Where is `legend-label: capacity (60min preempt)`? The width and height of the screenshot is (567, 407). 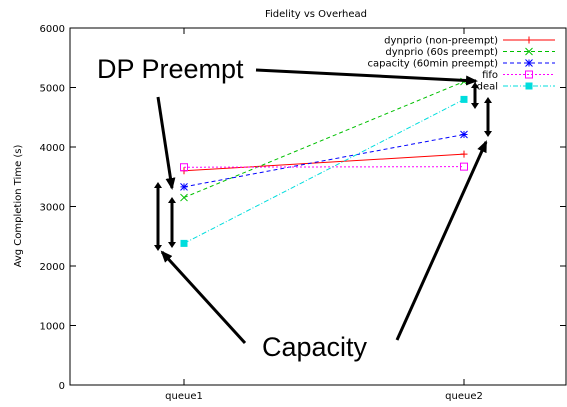 legend-label: capacity (60min preempt) is located at coordinates (432, 64).